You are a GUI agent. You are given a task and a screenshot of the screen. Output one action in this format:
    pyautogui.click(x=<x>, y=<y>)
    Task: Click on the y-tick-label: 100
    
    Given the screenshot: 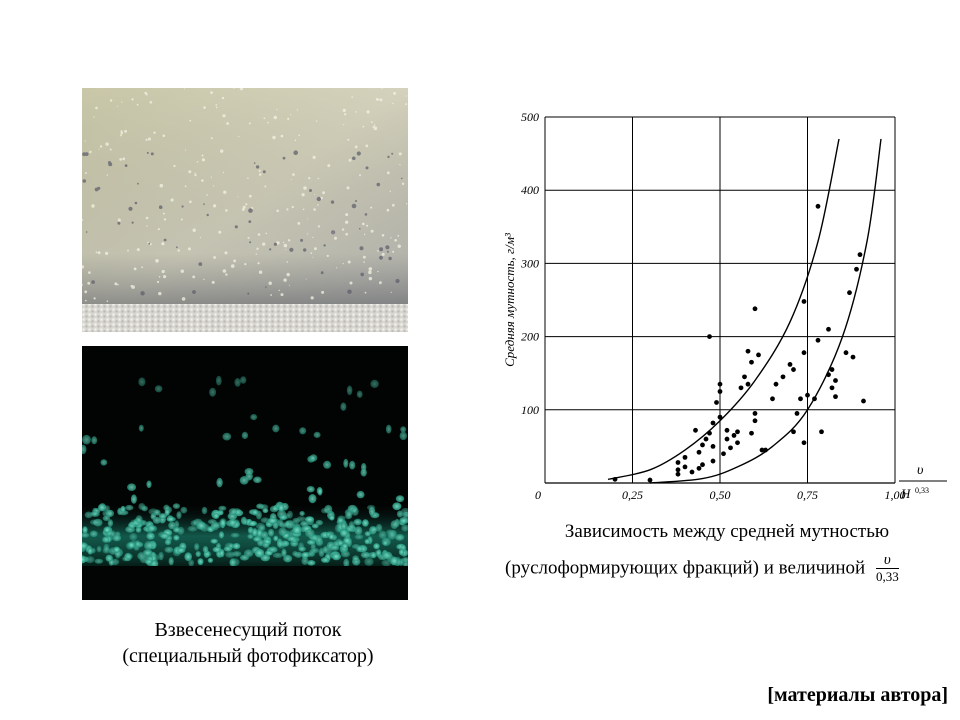 What is the action you would take?
    pyautogui.click(x=530, y=410)
    